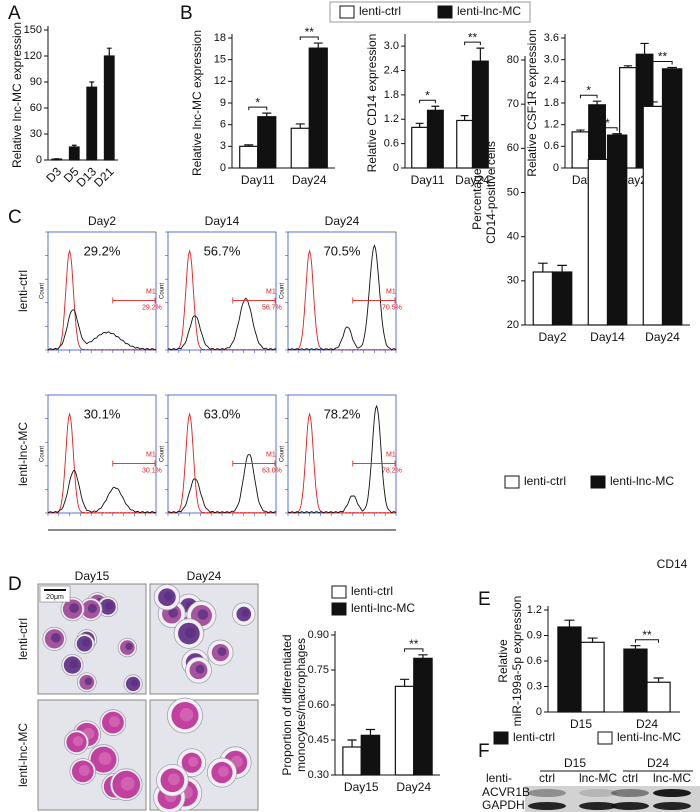  Describe the element at coordinates (647, 724) in the screenshot. I see `x-tick-label: D24` at that location.